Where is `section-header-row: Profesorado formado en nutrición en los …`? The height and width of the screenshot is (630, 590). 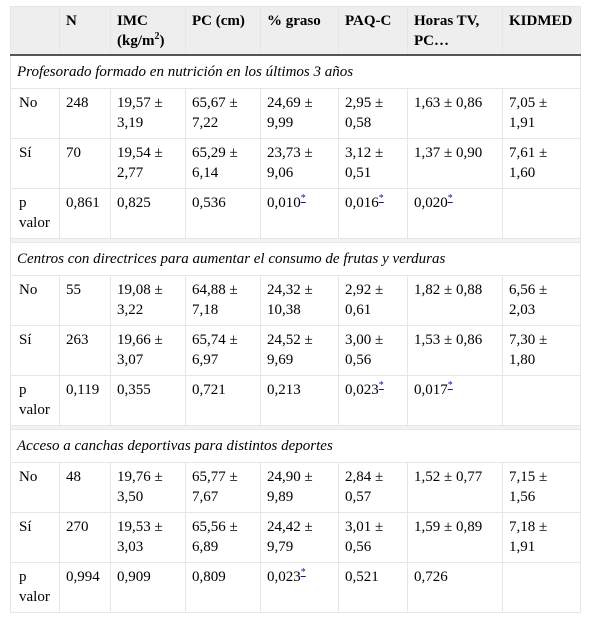 section-header-row: Profesorado formado en nutrición en los … is located at coordinates (295, 71).